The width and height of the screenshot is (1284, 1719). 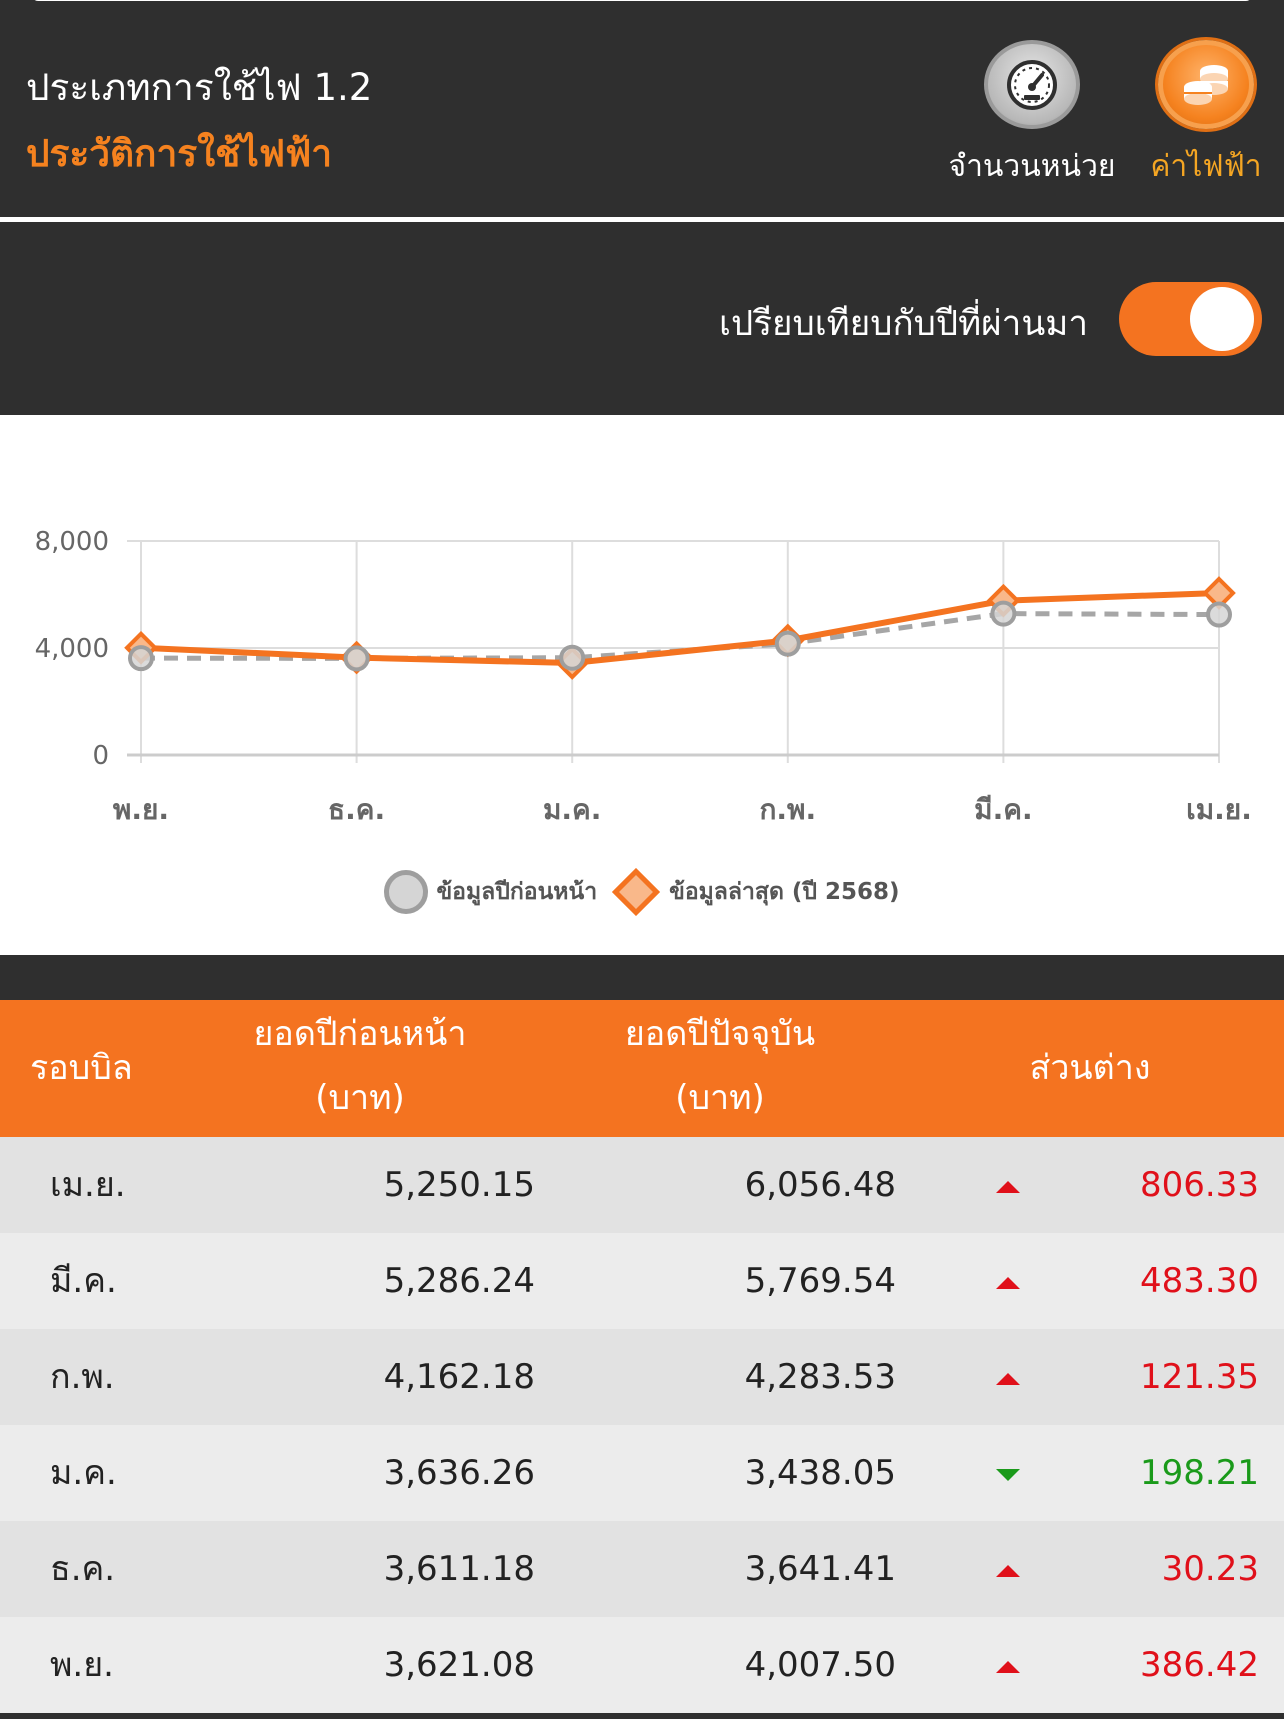 What do you see at coordinates (642, 1569) in the screenshot?
I see `table-row: ธ.ค. 3,611.18 3,641.41 30.23` at bounding box center [642, 1569].